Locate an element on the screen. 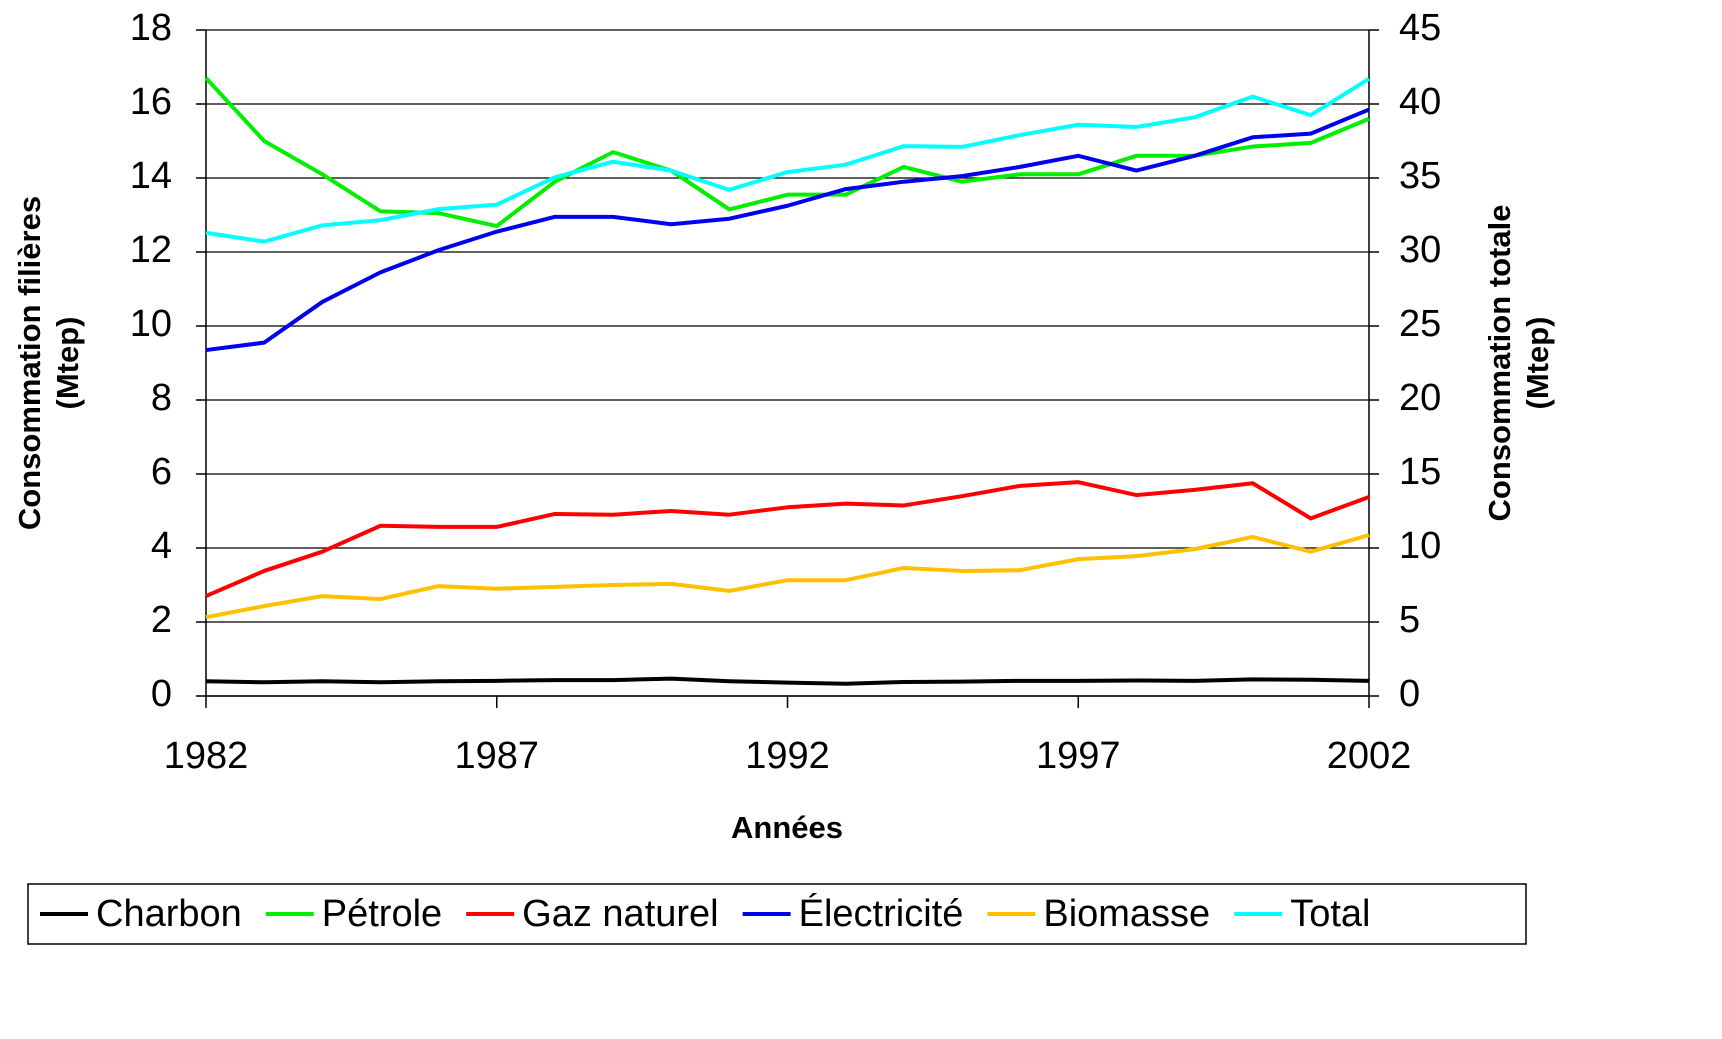 This screenshot has width=1722, height=1039. x-tick-label: 1992 is located at coordinates (787, 756).